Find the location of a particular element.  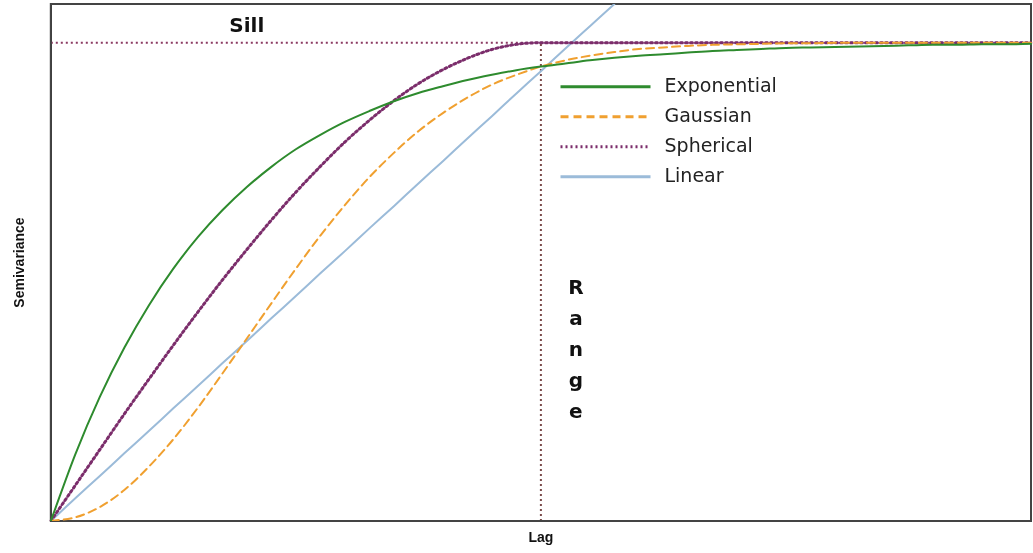

legend-label: Linear is located at coordinates (694, 174).